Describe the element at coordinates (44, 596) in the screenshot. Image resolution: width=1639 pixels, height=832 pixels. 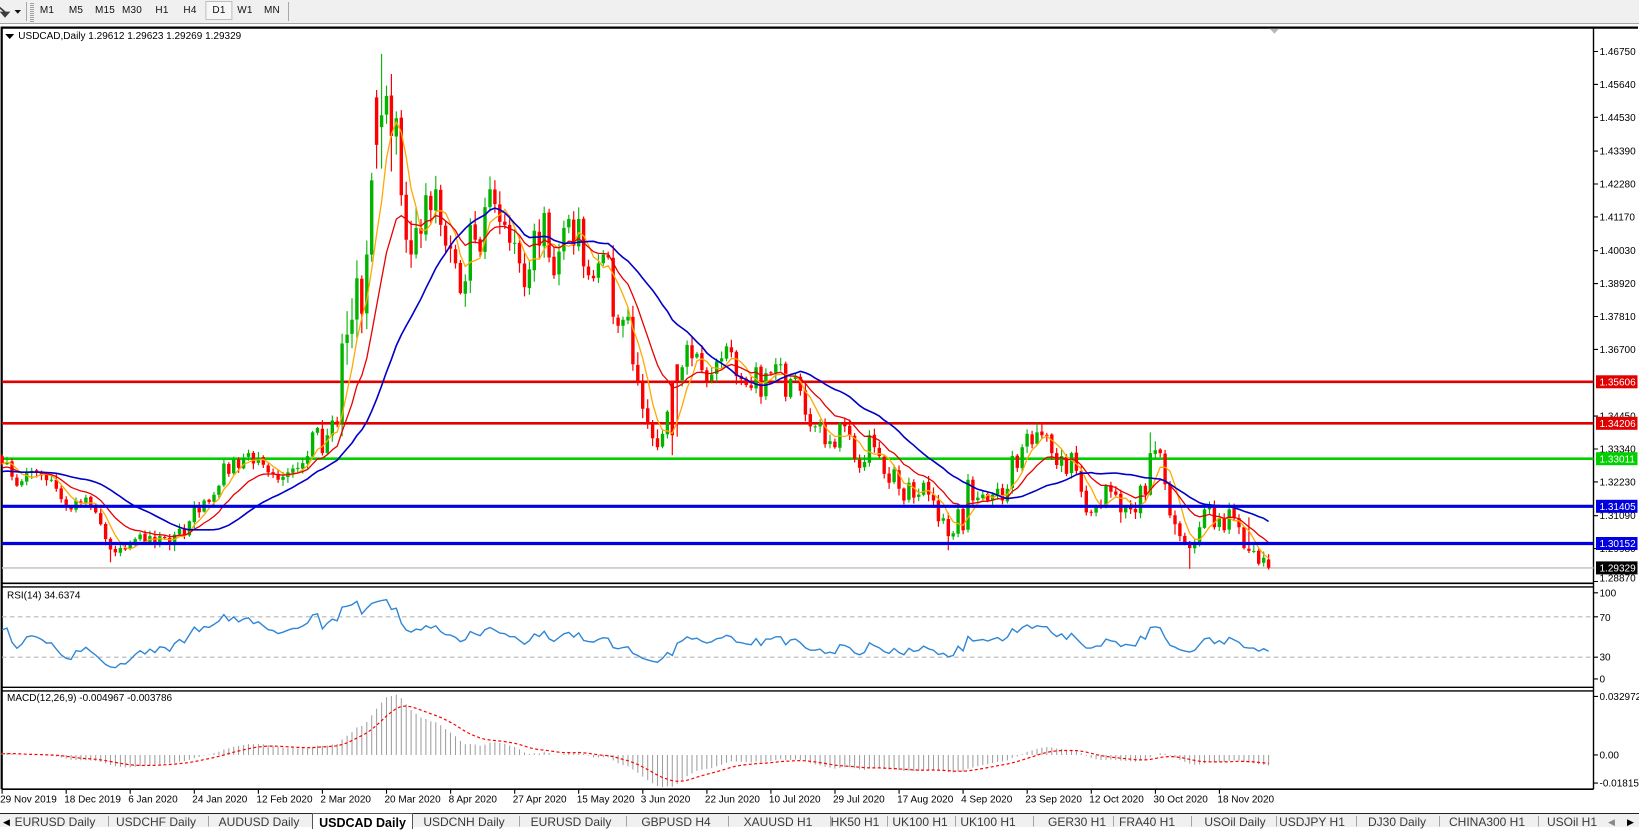
I see `svg-text: RSI(14) 34.6374` at that location.